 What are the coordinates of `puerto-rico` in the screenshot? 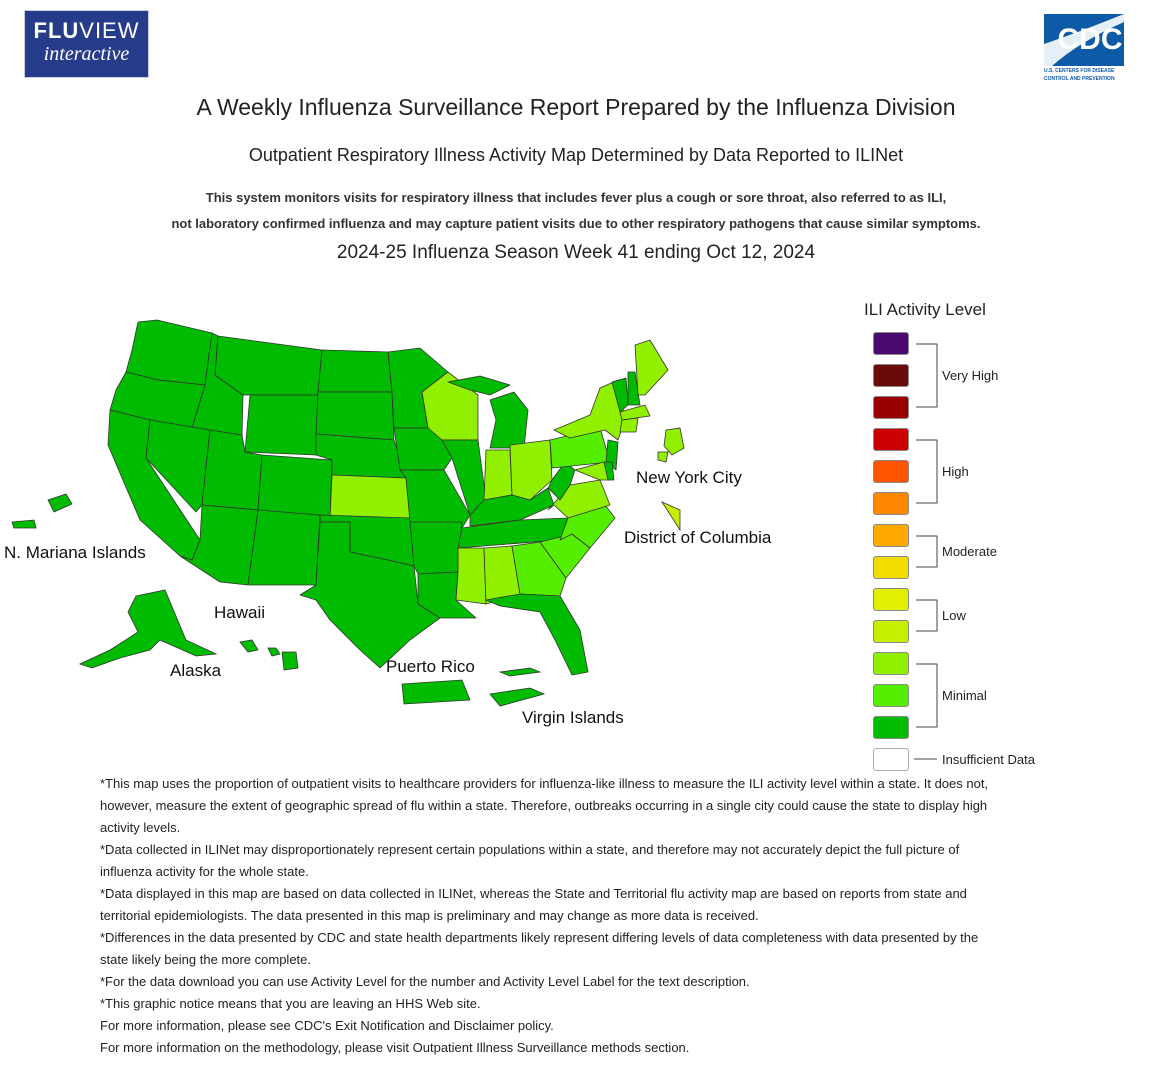 It's located at (436, 692).